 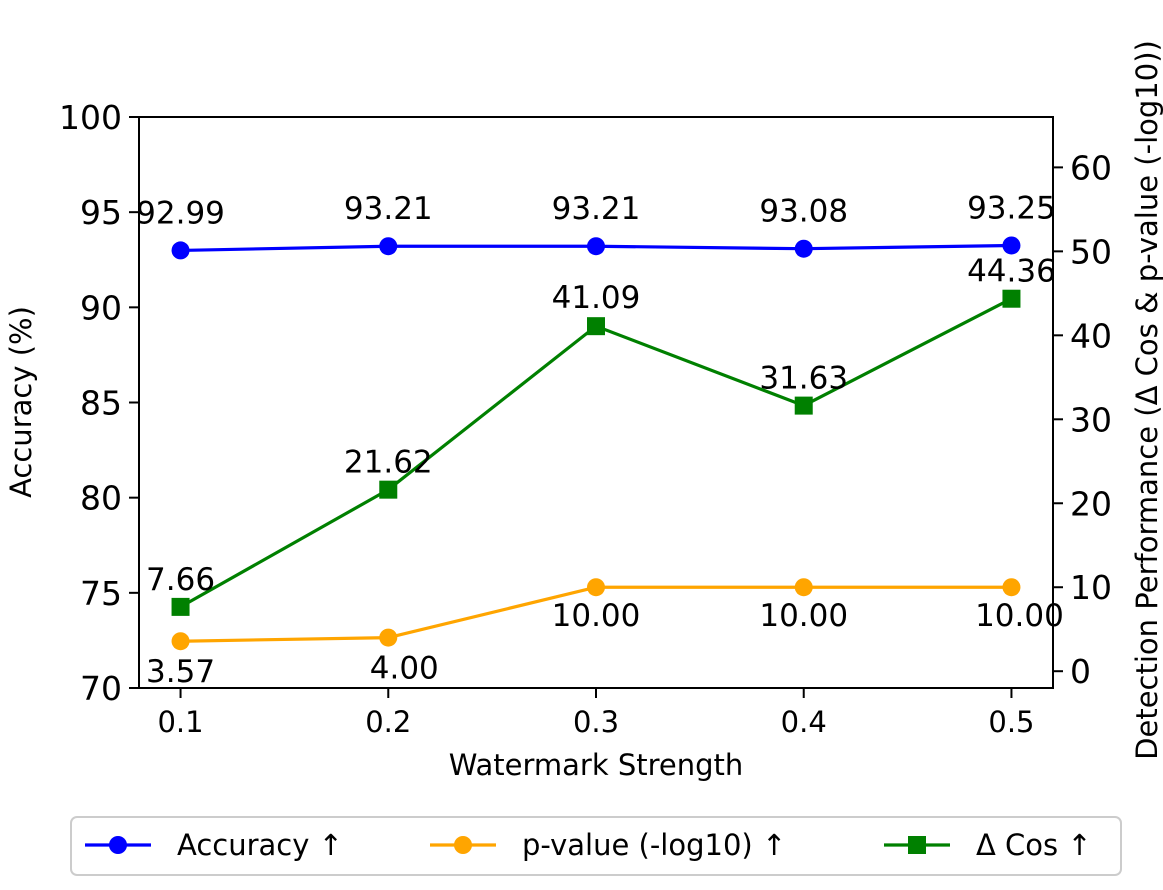 What do you see at coordinates (1080, 671) in the screenshot?
I see `y2-tick-label: 0` at bounding box center [1080, 671].